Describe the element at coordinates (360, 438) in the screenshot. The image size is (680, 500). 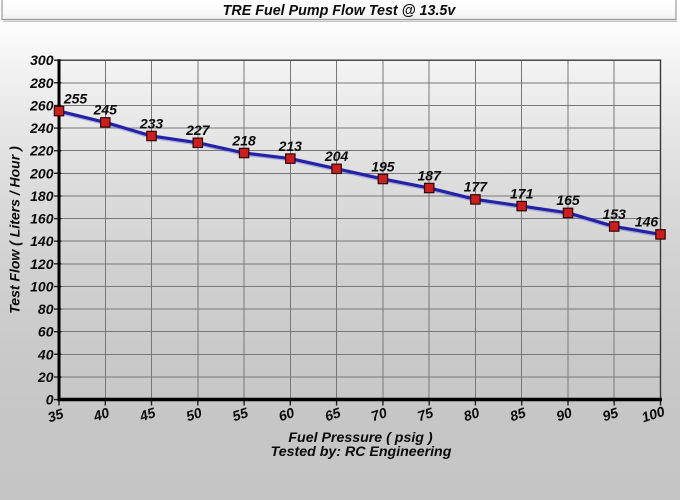
I see `svg-text: Fuel Pressure ( psig )` at that location.